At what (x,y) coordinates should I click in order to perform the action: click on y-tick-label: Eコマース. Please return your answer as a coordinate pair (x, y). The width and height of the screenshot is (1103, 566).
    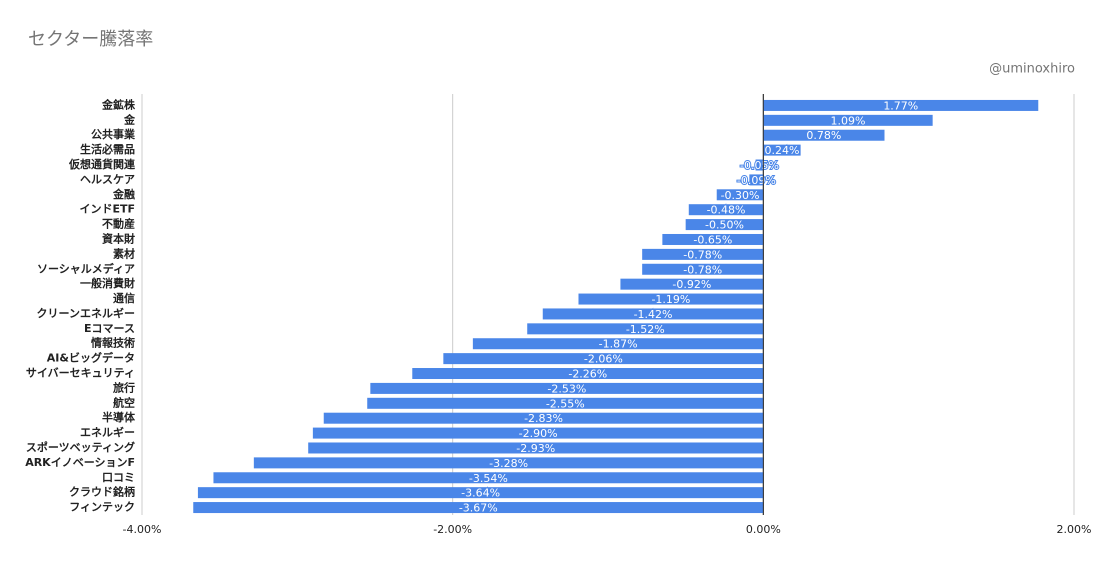
    Looking at the image, I should click on (109, 328).